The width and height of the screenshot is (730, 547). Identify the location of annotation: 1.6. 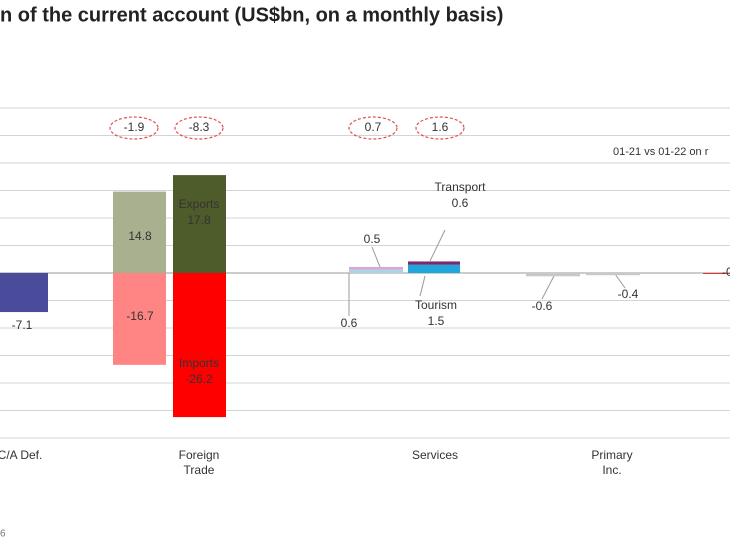
(440, 127).